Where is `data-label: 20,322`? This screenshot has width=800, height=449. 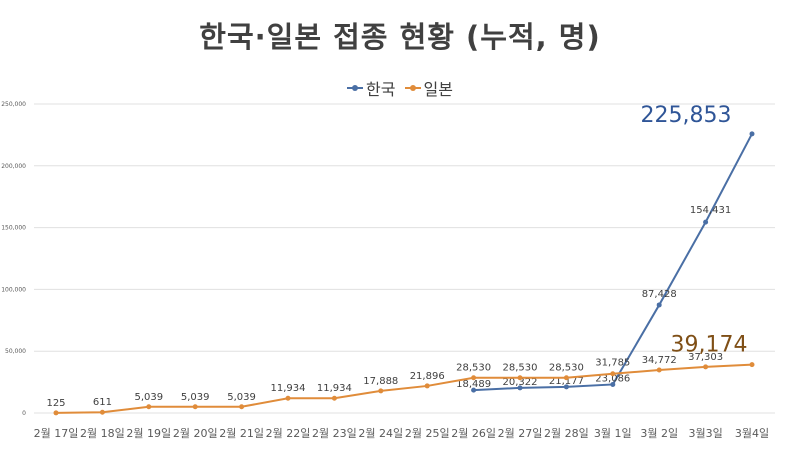
data-label: 20,322 is located at coordinates (520, 382).